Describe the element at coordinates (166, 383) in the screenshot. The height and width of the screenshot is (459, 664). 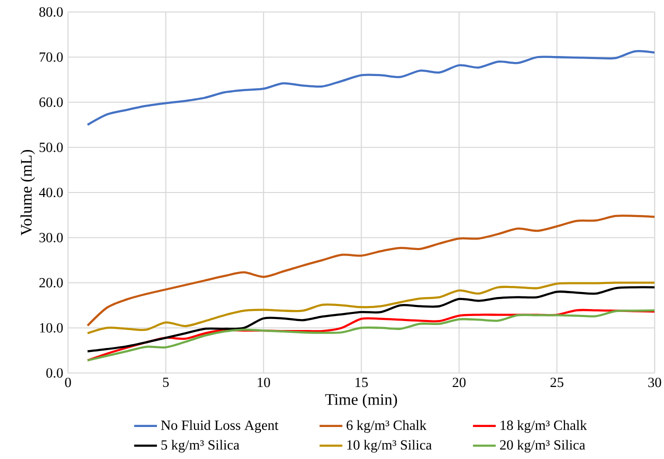
I see `x-tick-label: 5` at that location.